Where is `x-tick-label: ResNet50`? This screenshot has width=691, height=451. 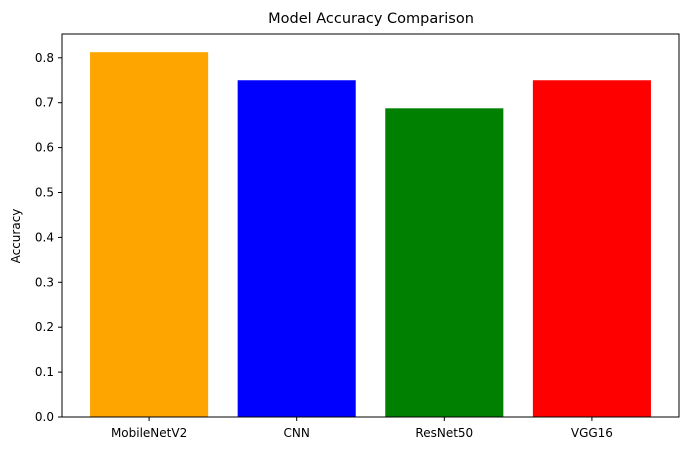
x-tick-label: ResNet50 is located at coordinates (444, 433).